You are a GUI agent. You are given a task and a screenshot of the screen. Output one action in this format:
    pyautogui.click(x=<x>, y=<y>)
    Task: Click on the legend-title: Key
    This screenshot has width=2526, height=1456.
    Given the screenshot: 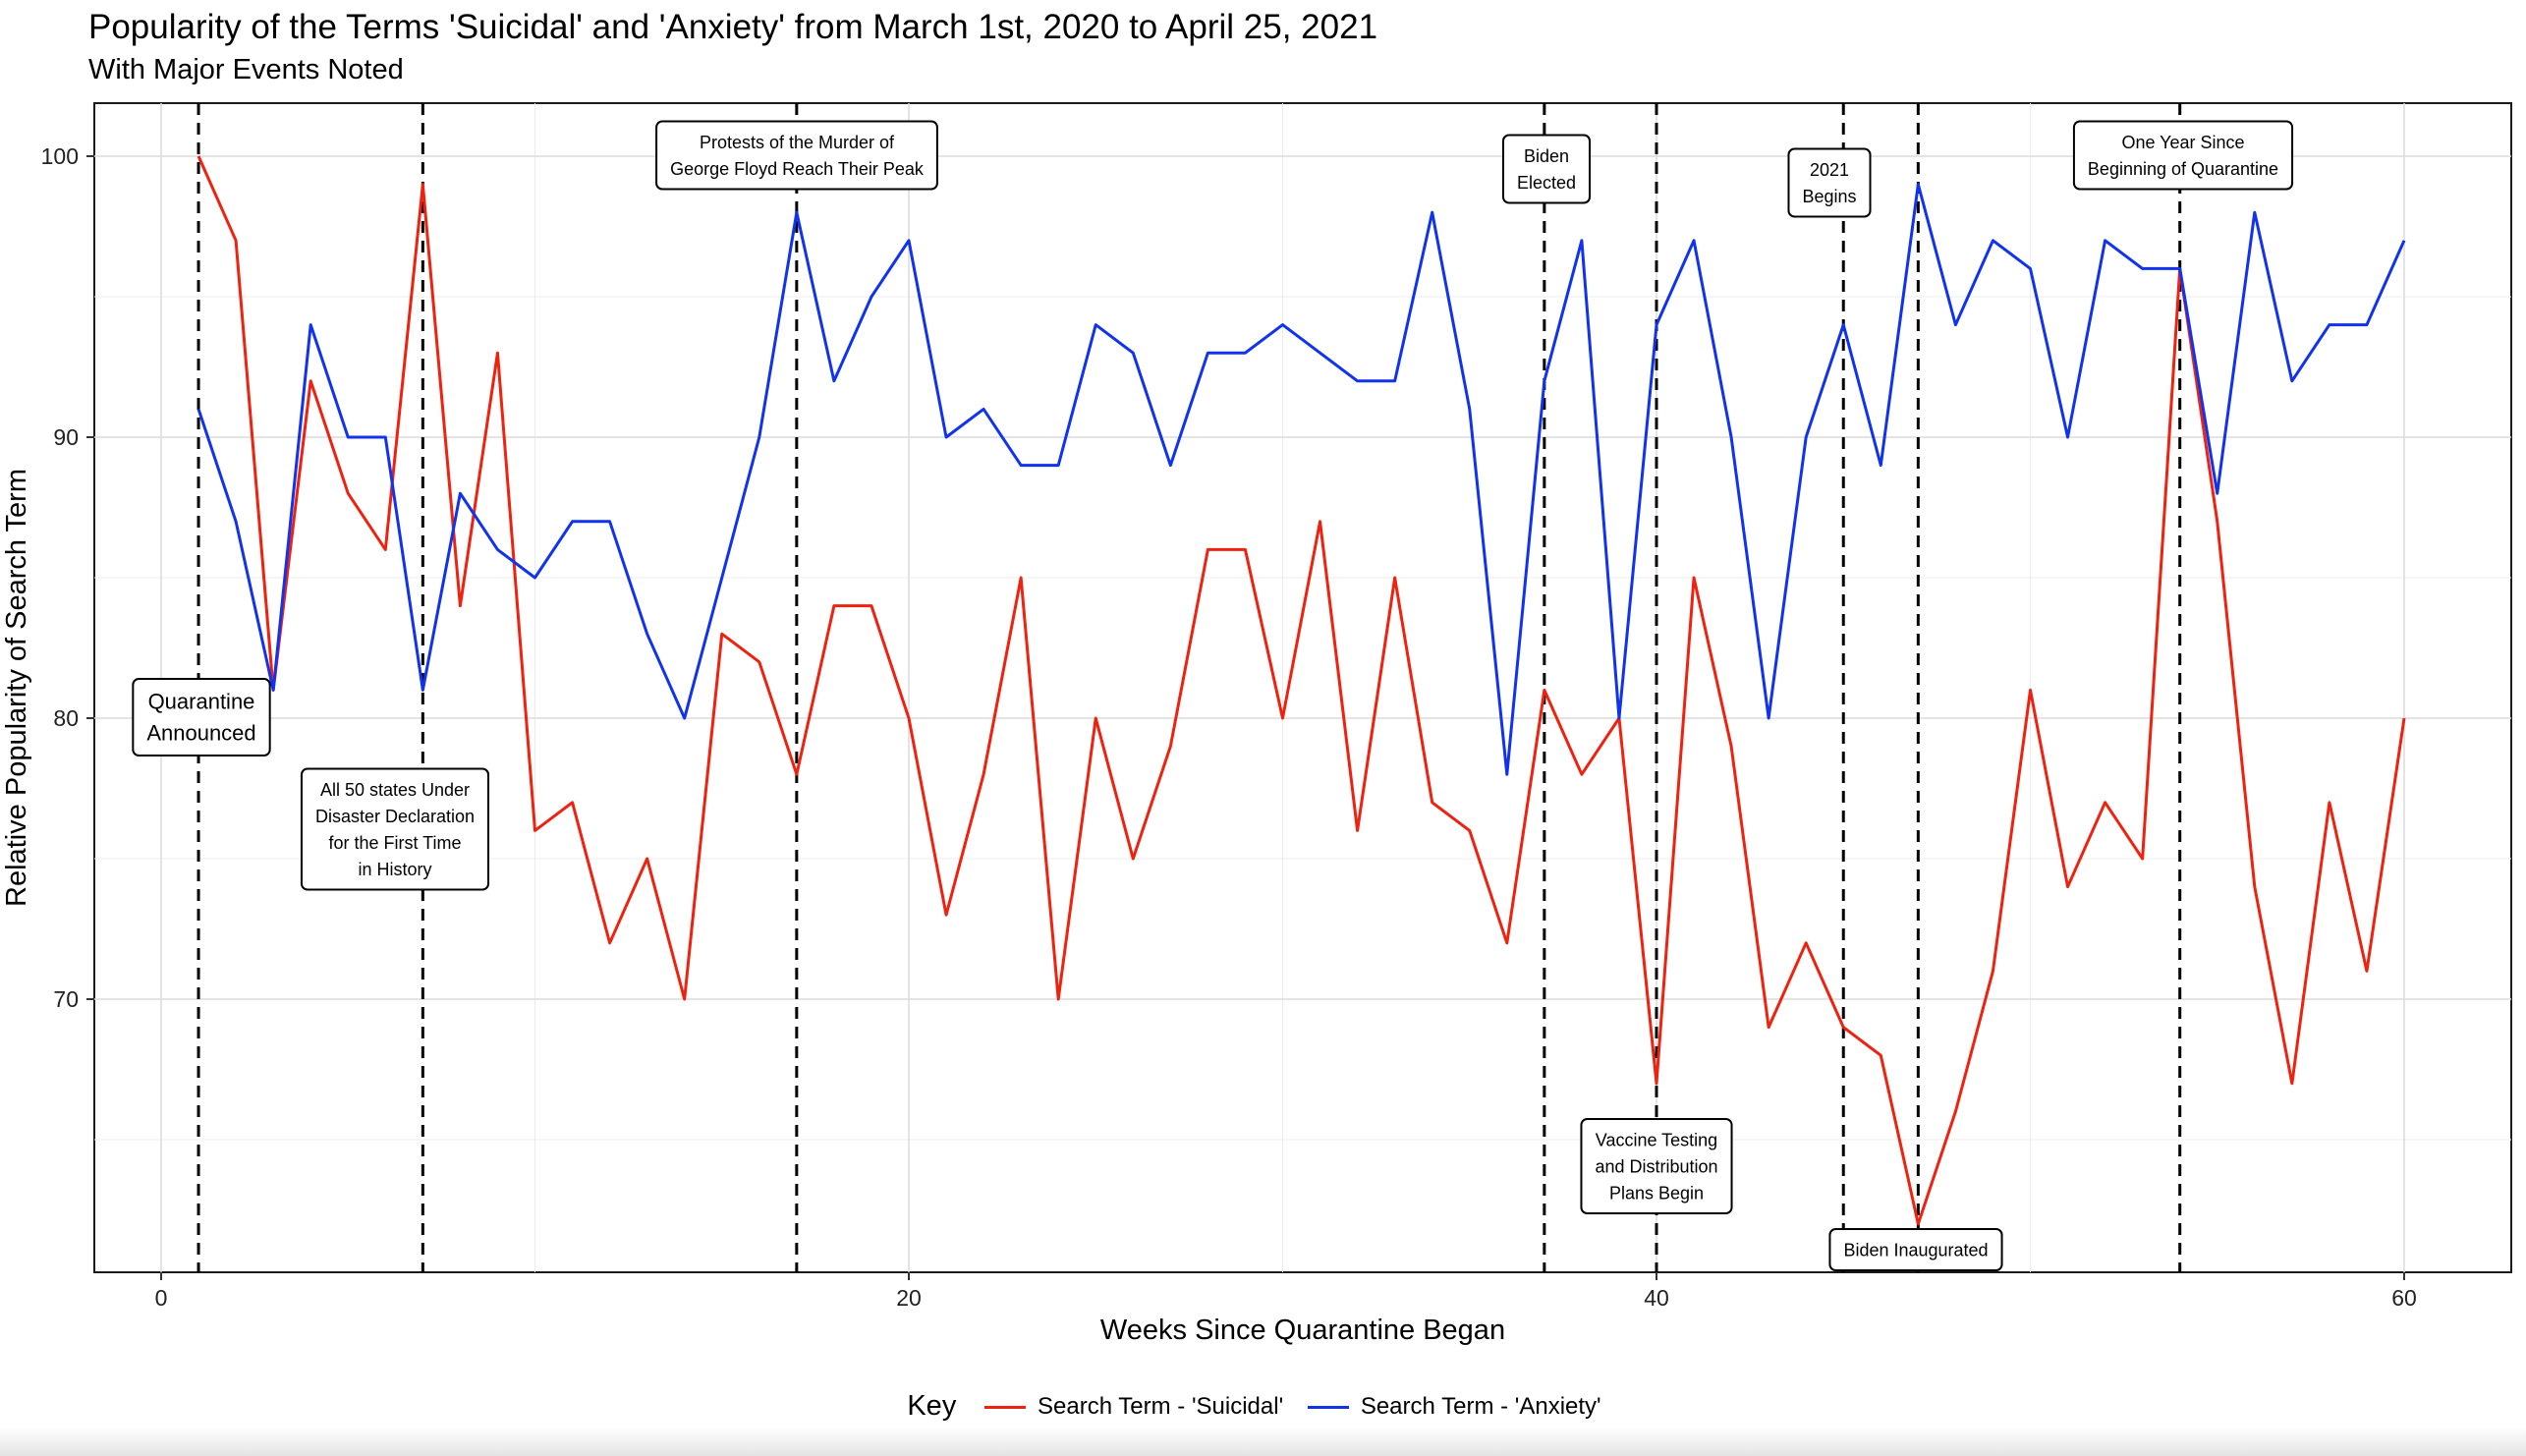 What is the action you would take?
    pyautogui.click(x=932, y=1406)
    